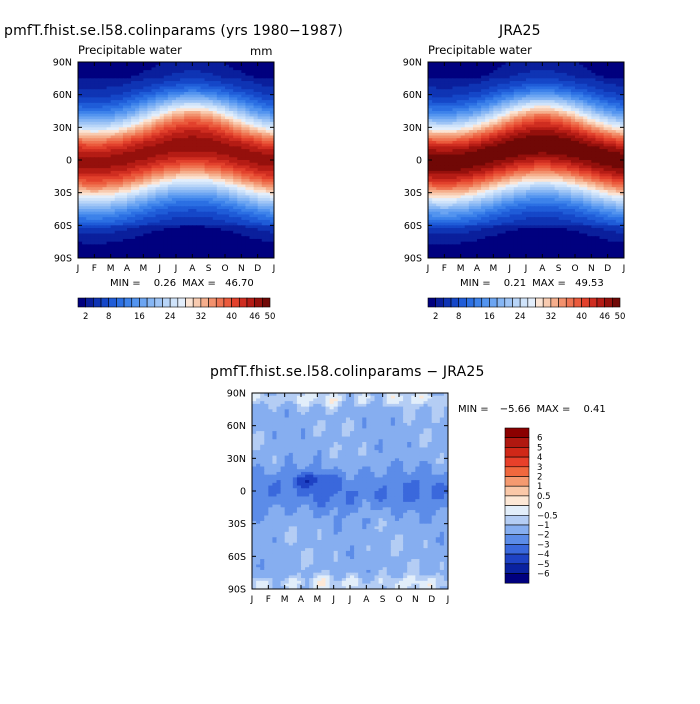  Describe the element at coordinates (62, 128) in the screenshot. I see `y-tick-label: 30N` at that location.